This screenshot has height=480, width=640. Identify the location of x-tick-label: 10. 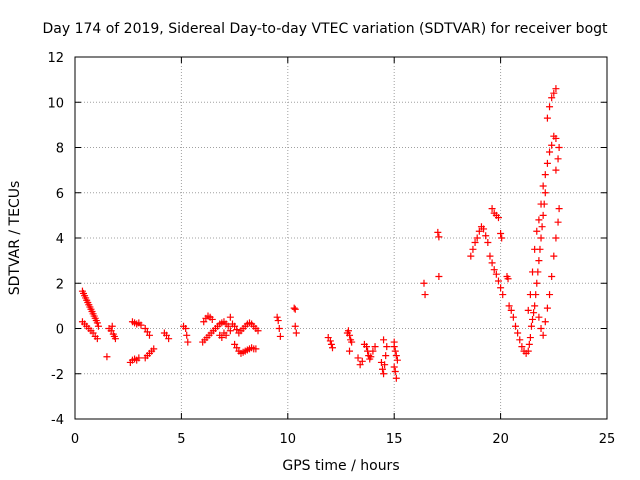
(288, 439).